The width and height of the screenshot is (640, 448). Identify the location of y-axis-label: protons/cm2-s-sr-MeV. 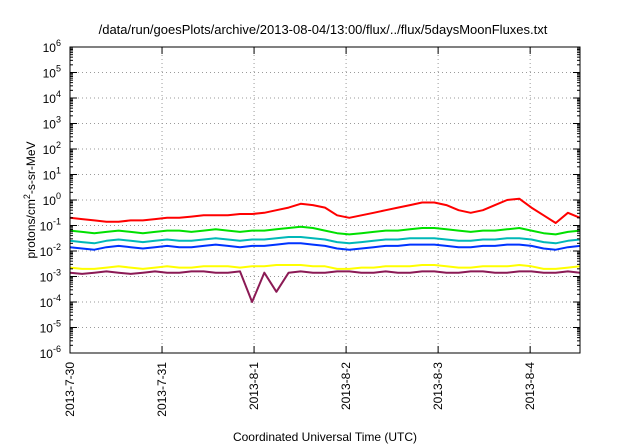
(30, 199).